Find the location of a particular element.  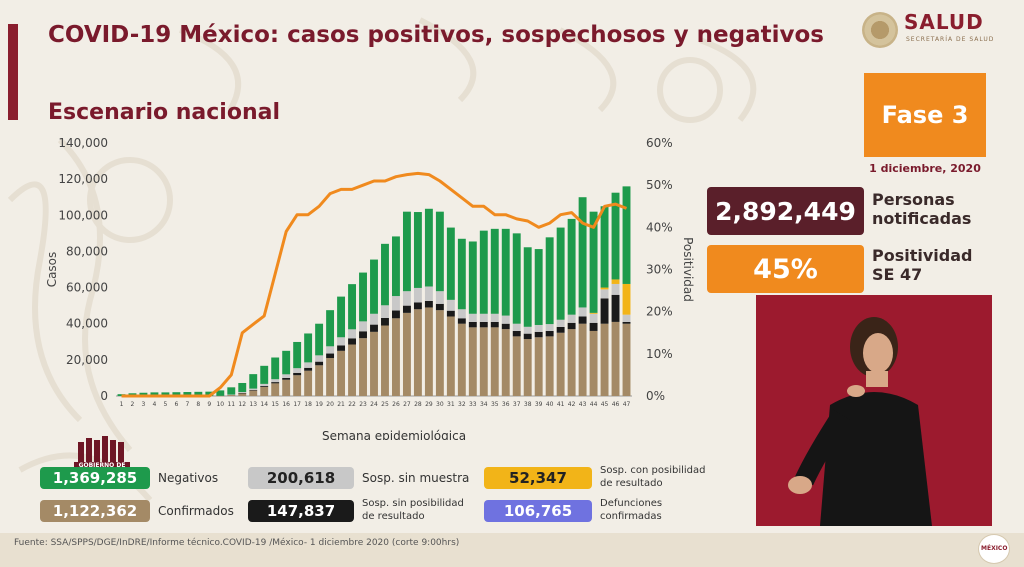

interpreter-figure is located at coordinates (860, 421).